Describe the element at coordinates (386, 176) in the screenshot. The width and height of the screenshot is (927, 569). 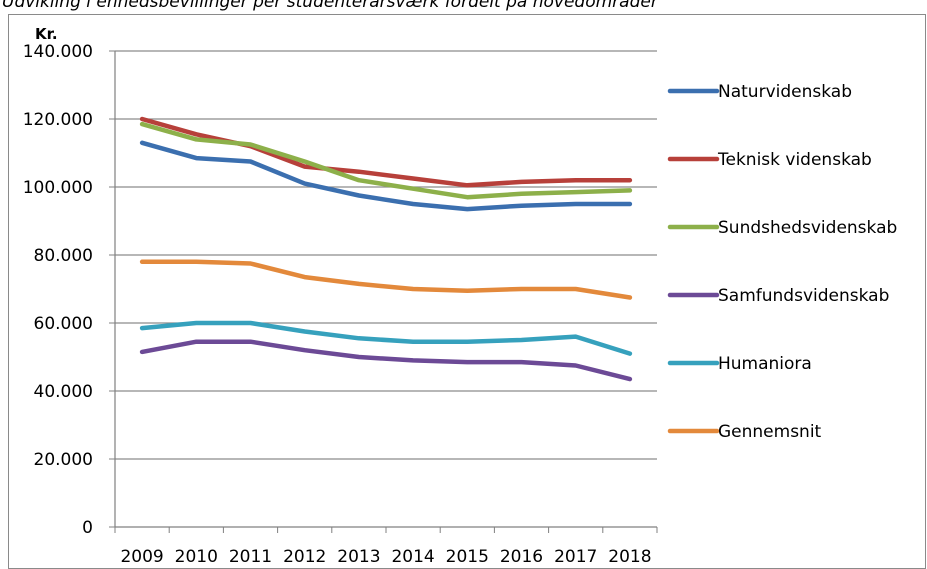
I see `series-line-naturvidenskab` at that location.